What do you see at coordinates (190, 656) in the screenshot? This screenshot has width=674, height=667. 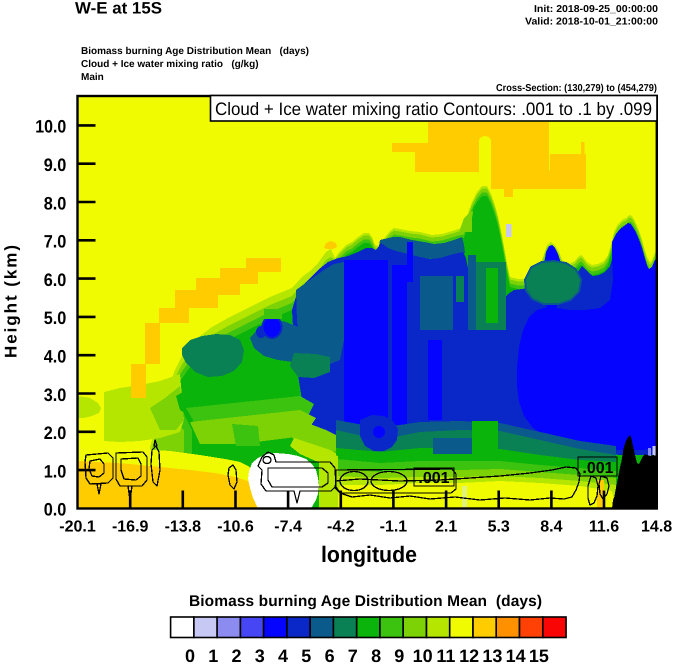 I see `svg-text: 0` at bounding box center [190, 656].